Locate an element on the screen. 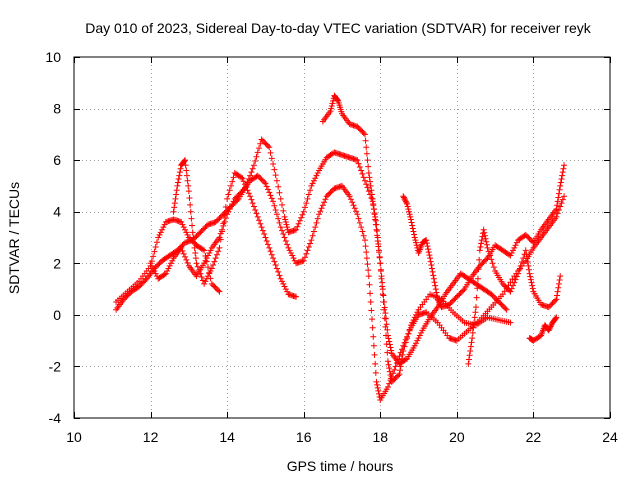  y-tick-label: 0 is located at coordinates (57, 315).